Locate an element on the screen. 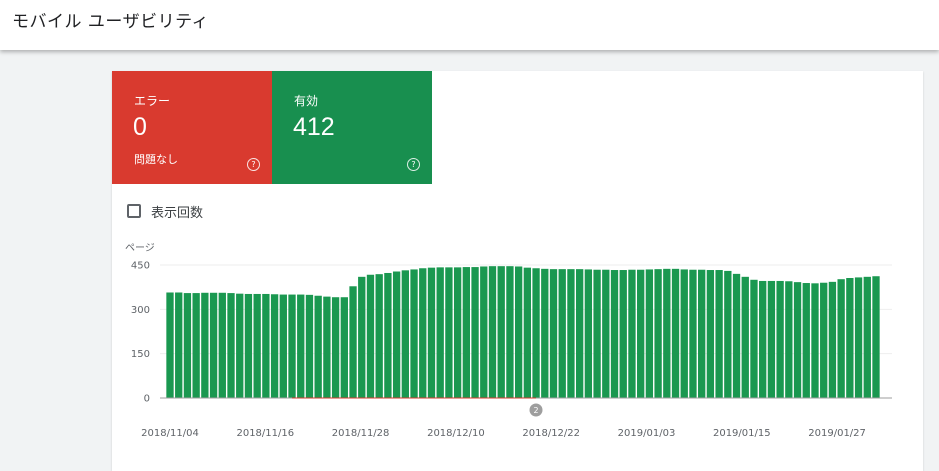 The height and width of the screenshot is (471, 939). error-summary-tile: エラー 0 問題なし ? is located at coordinates (192, 127).